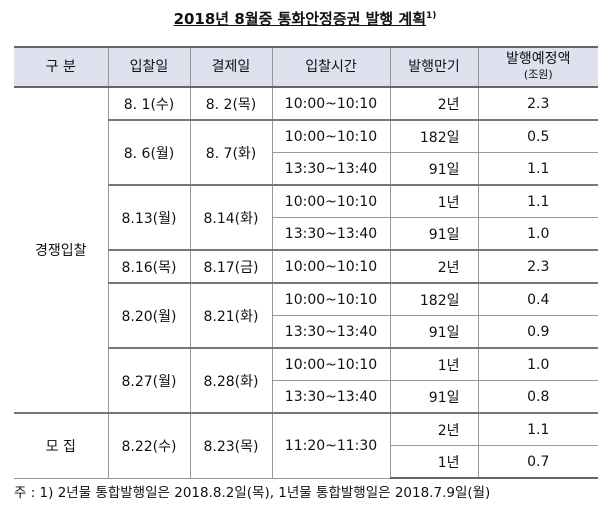 This screenshot has height=511, width=610. I want to click on settle-date: 8.14(화), so click(231, 217).